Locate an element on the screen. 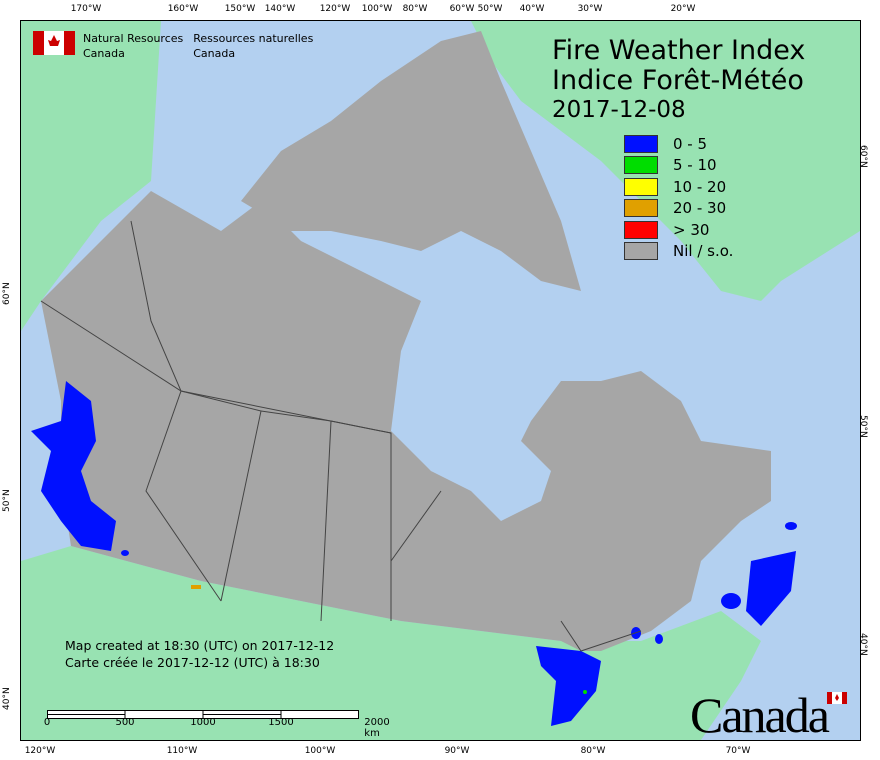  canada-flag-icon is located at coordinates (54, 43).